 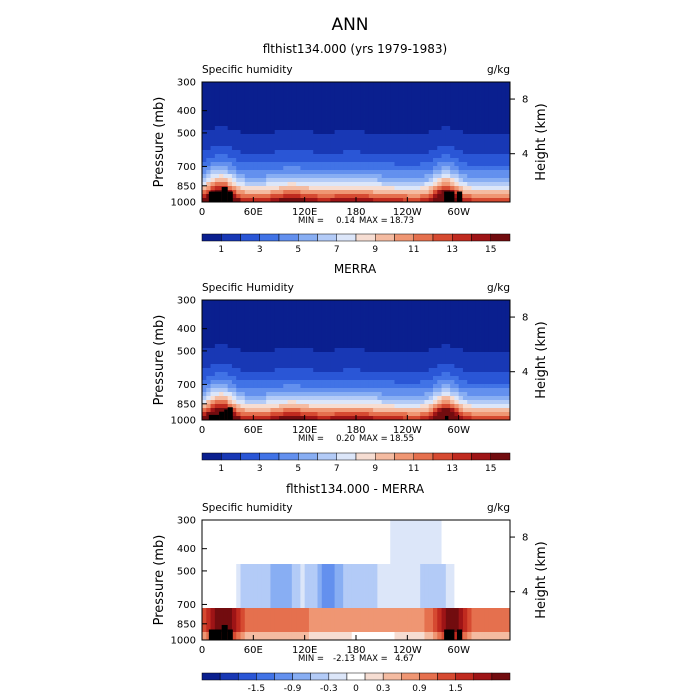 I want to click on colorbar-swatch, so click(x=346, y=237).